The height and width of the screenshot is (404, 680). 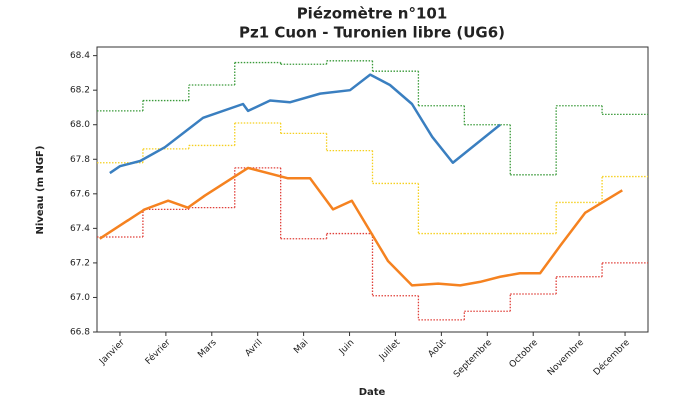 I want to click on x-tick-label: Juin, so click(x=347, y=348).